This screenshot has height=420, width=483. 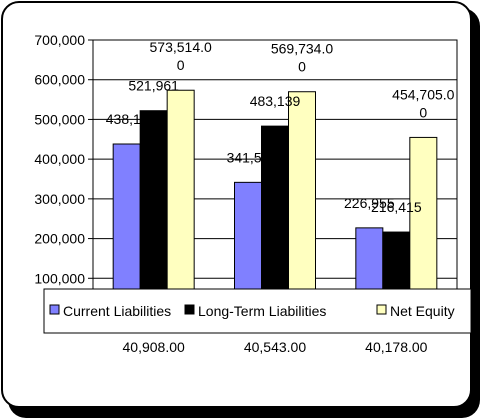 I want to click on y-tick-label: 400,000, so click(x=59, y=159).